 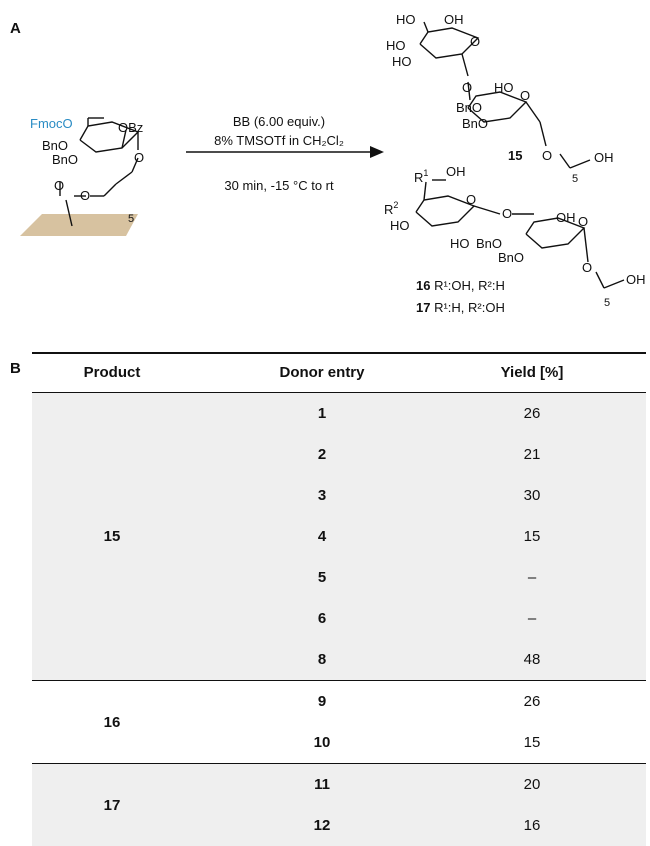 I want to click on entry-cell: 4, so click(x=322, y=536).